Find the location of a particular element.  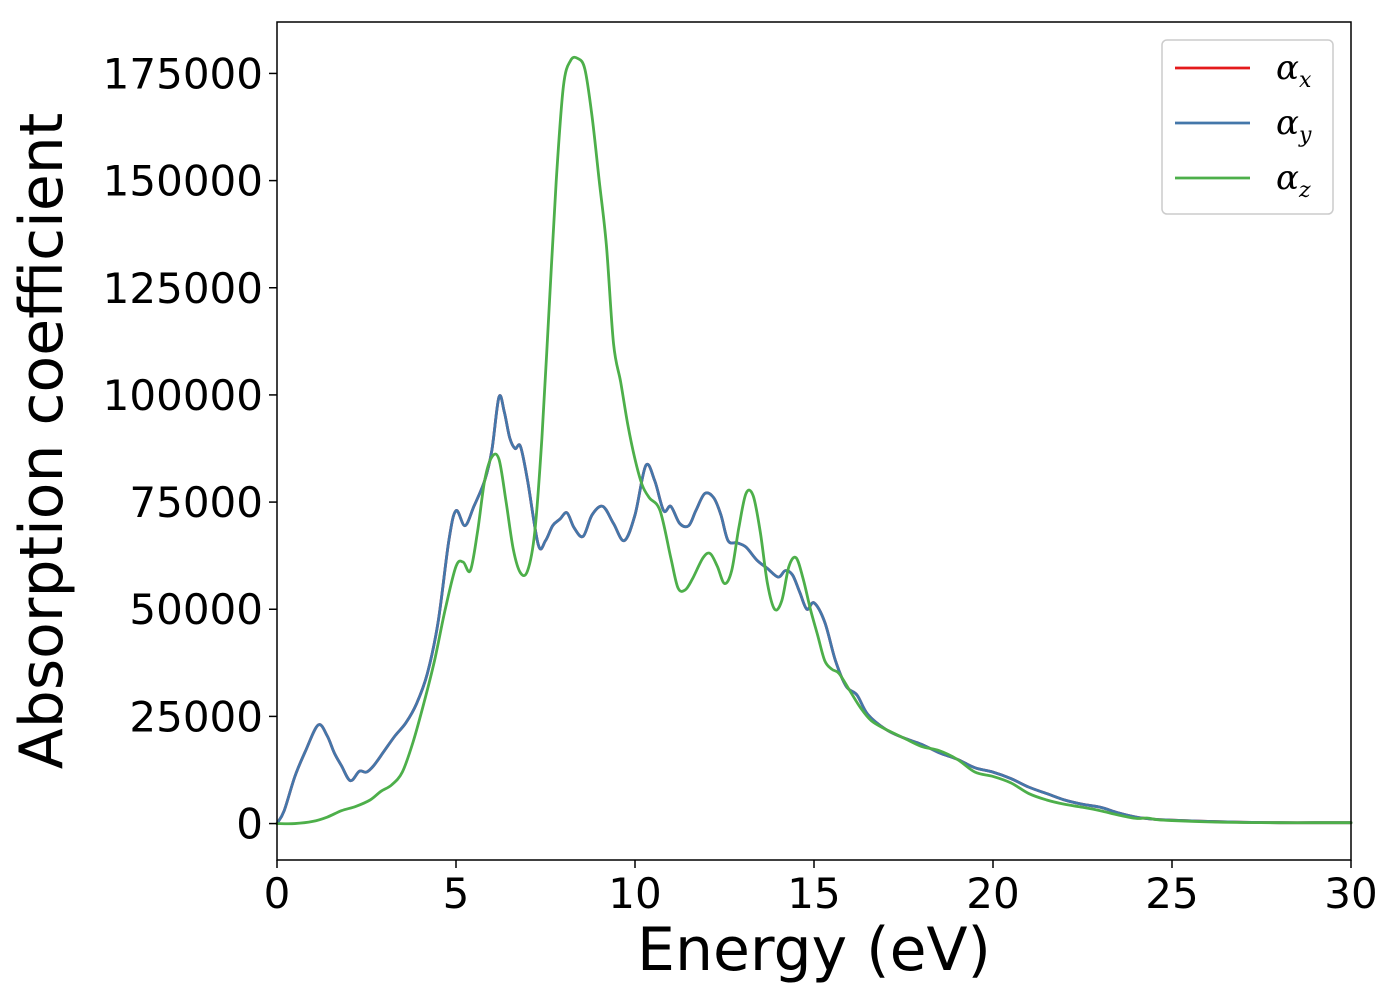

y-tick-label: 0 is located at coordinates (249, 824).